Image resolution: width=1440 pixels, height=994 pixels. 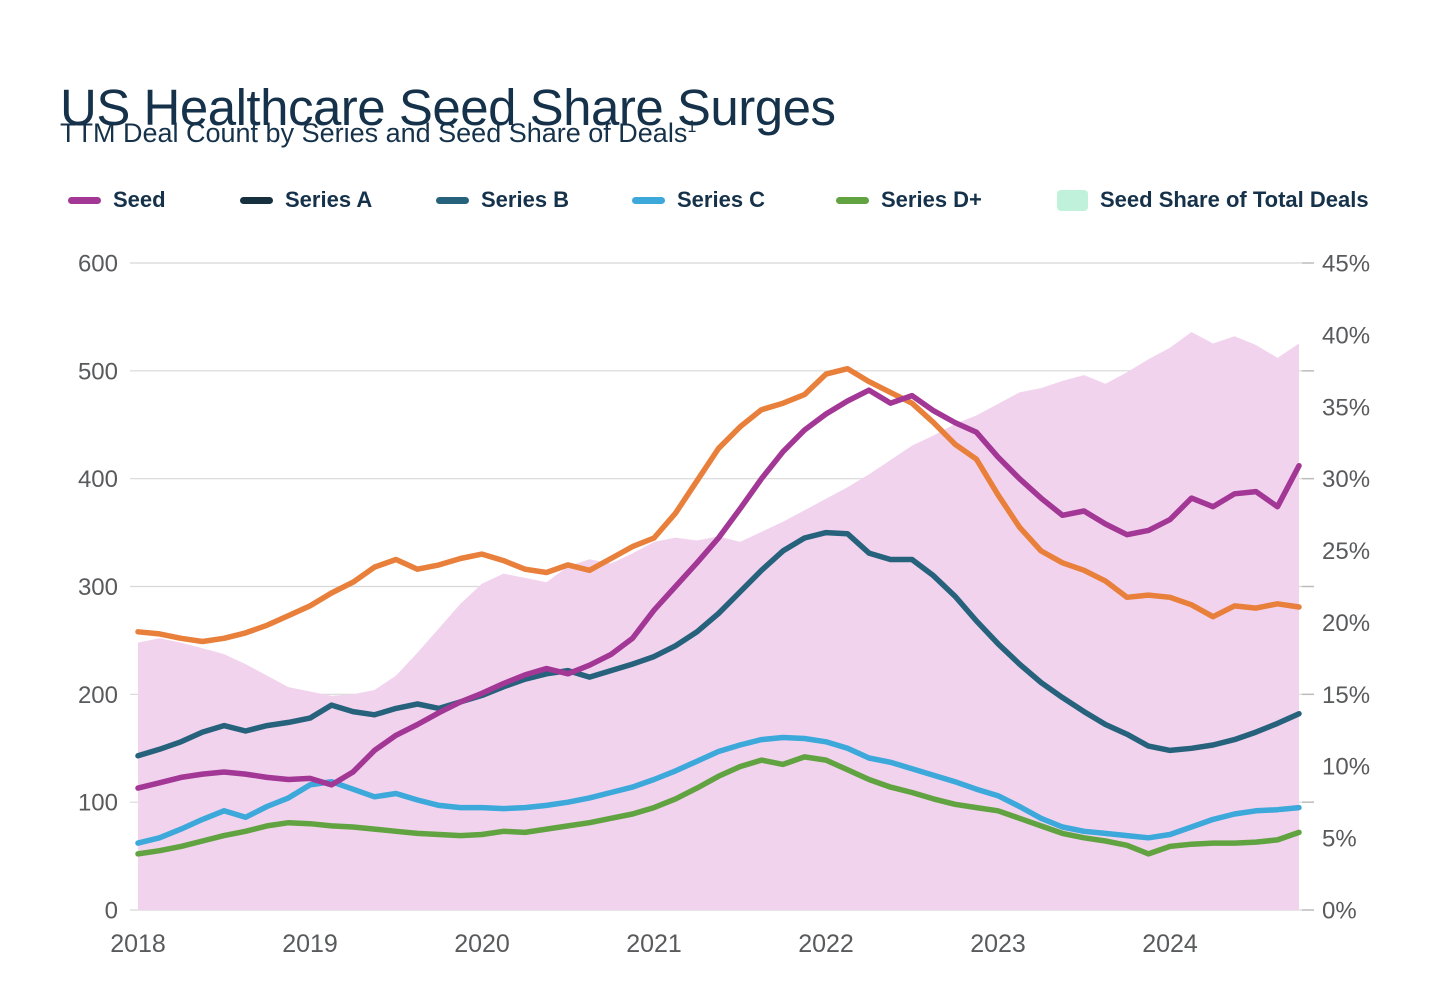 What do you see at coordinates (98, 803) in the screenshot?
I see `left-axis-tick-label: 100` at bounding box center [98, 803].